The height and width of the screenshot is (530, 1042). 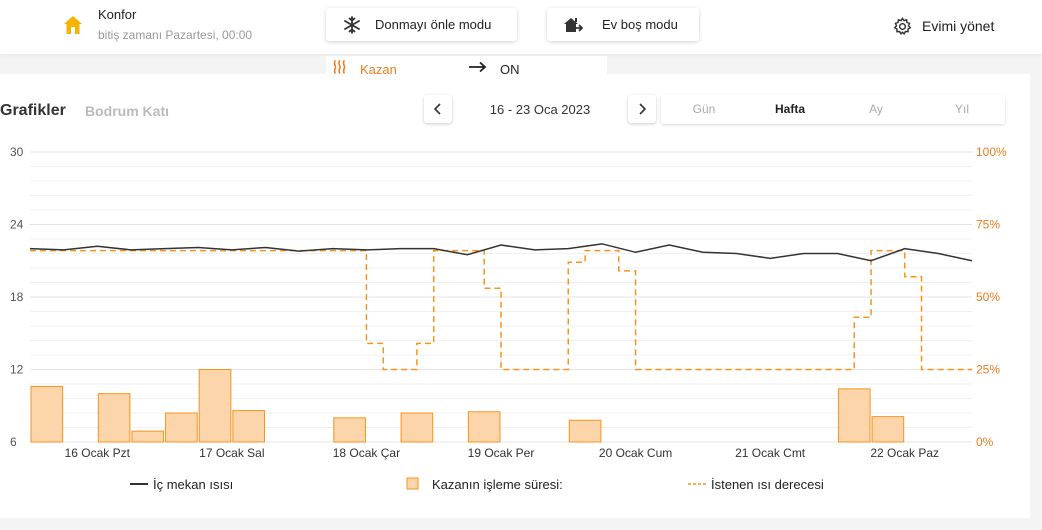 What do you see at coordinates (767, 484) in the screenshot?
I see `legend-setpoint-label: İstenen ısı derecesi` at bounding box center [767, 484].